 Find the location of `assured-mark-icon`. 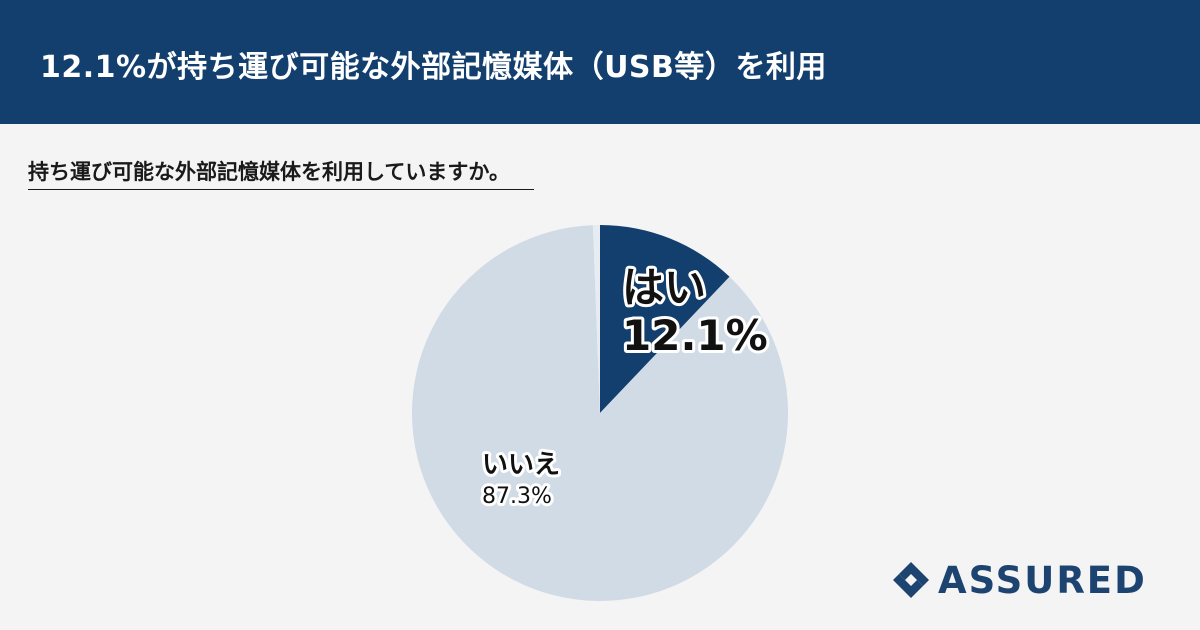

assured-mark-icon is located at coordinates (911, 580).